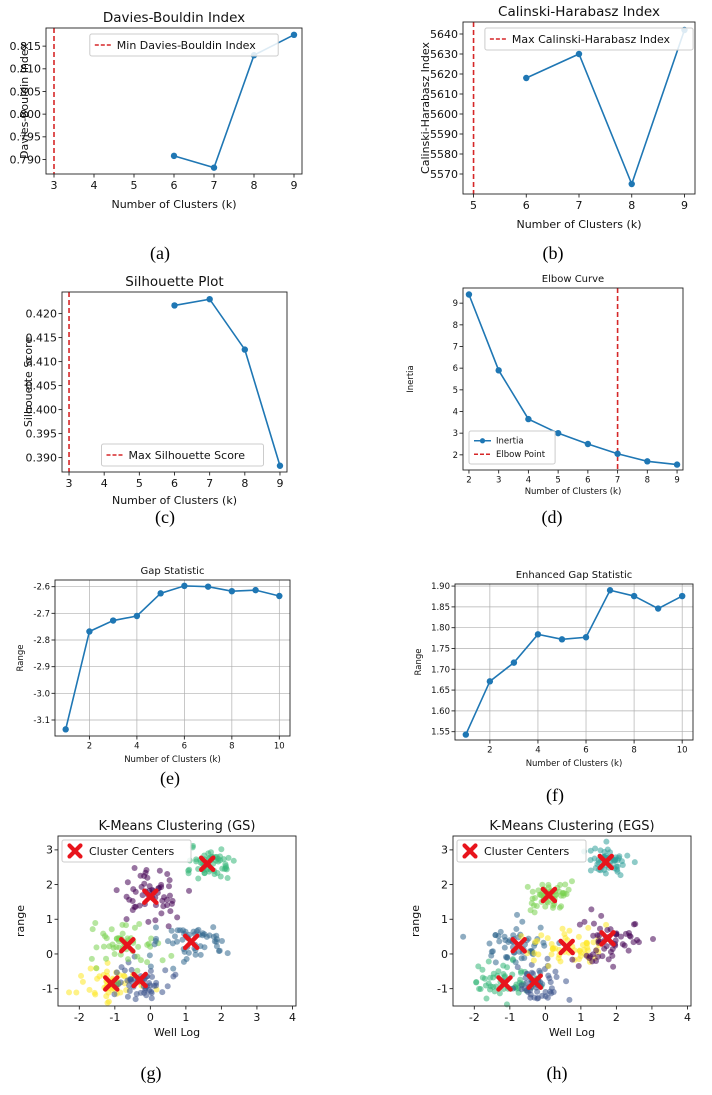 The width and height of the screenshot is (712, 1095). What do you see at coordinates (579, 12) in the screenshot?
I see `chart-title-b: Calinski-Harabasz Index` at bounding box center [579, 12].